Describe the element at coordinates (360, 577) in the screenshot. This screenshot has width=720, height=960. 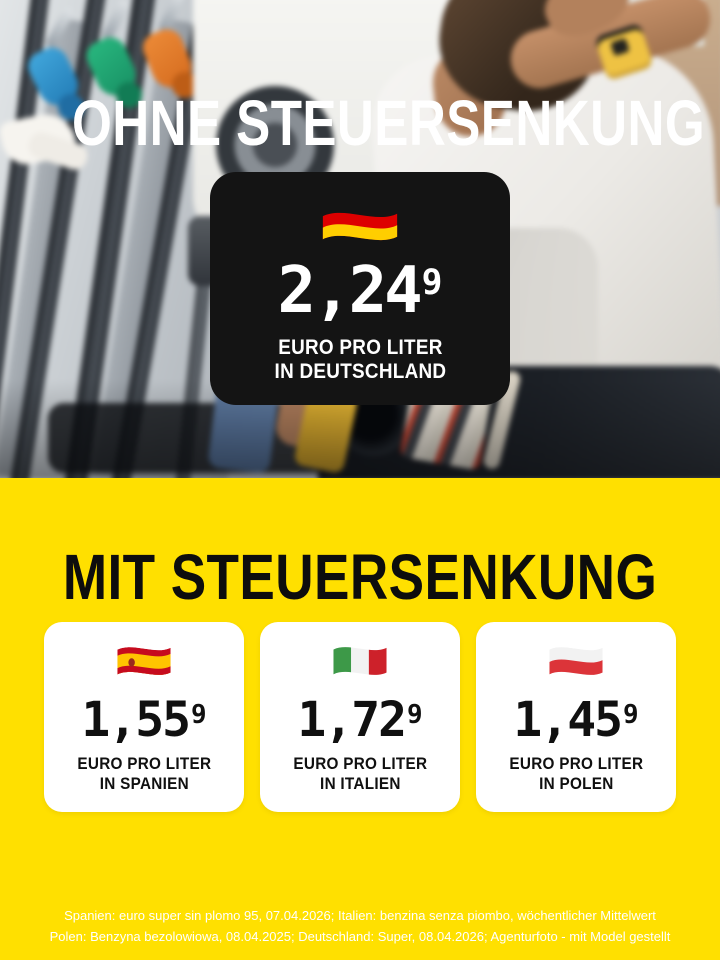
I see `headline-with-tax-cut: MIT STEUERSENKUNG` at that location.